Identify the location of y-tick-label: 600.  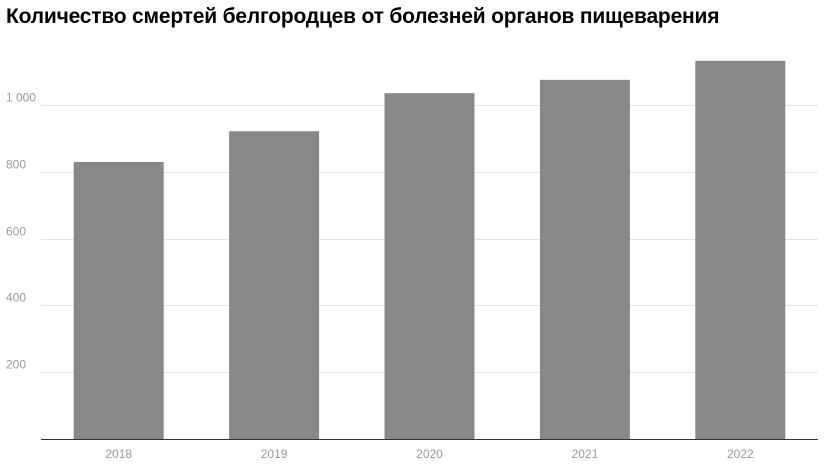
(16, 232).